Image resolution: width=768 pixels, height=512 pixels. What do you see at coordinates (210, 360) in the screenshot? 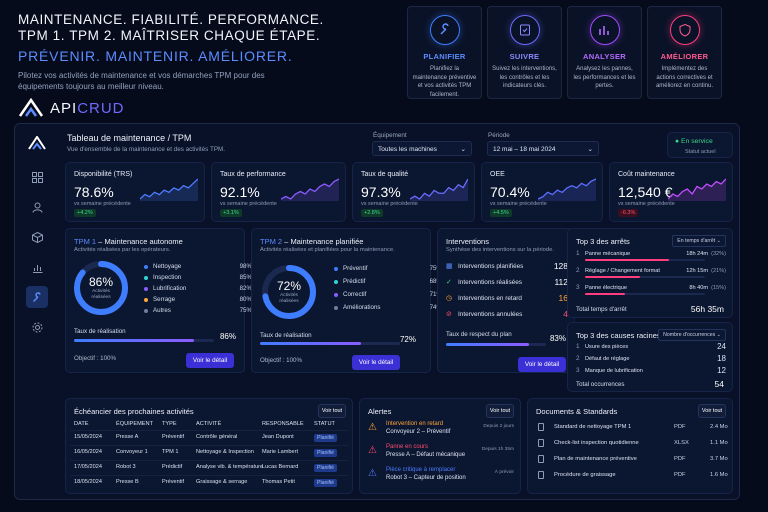
I see `tpm1-detail-button: Voir le détail` at bounding box center [210, 360].